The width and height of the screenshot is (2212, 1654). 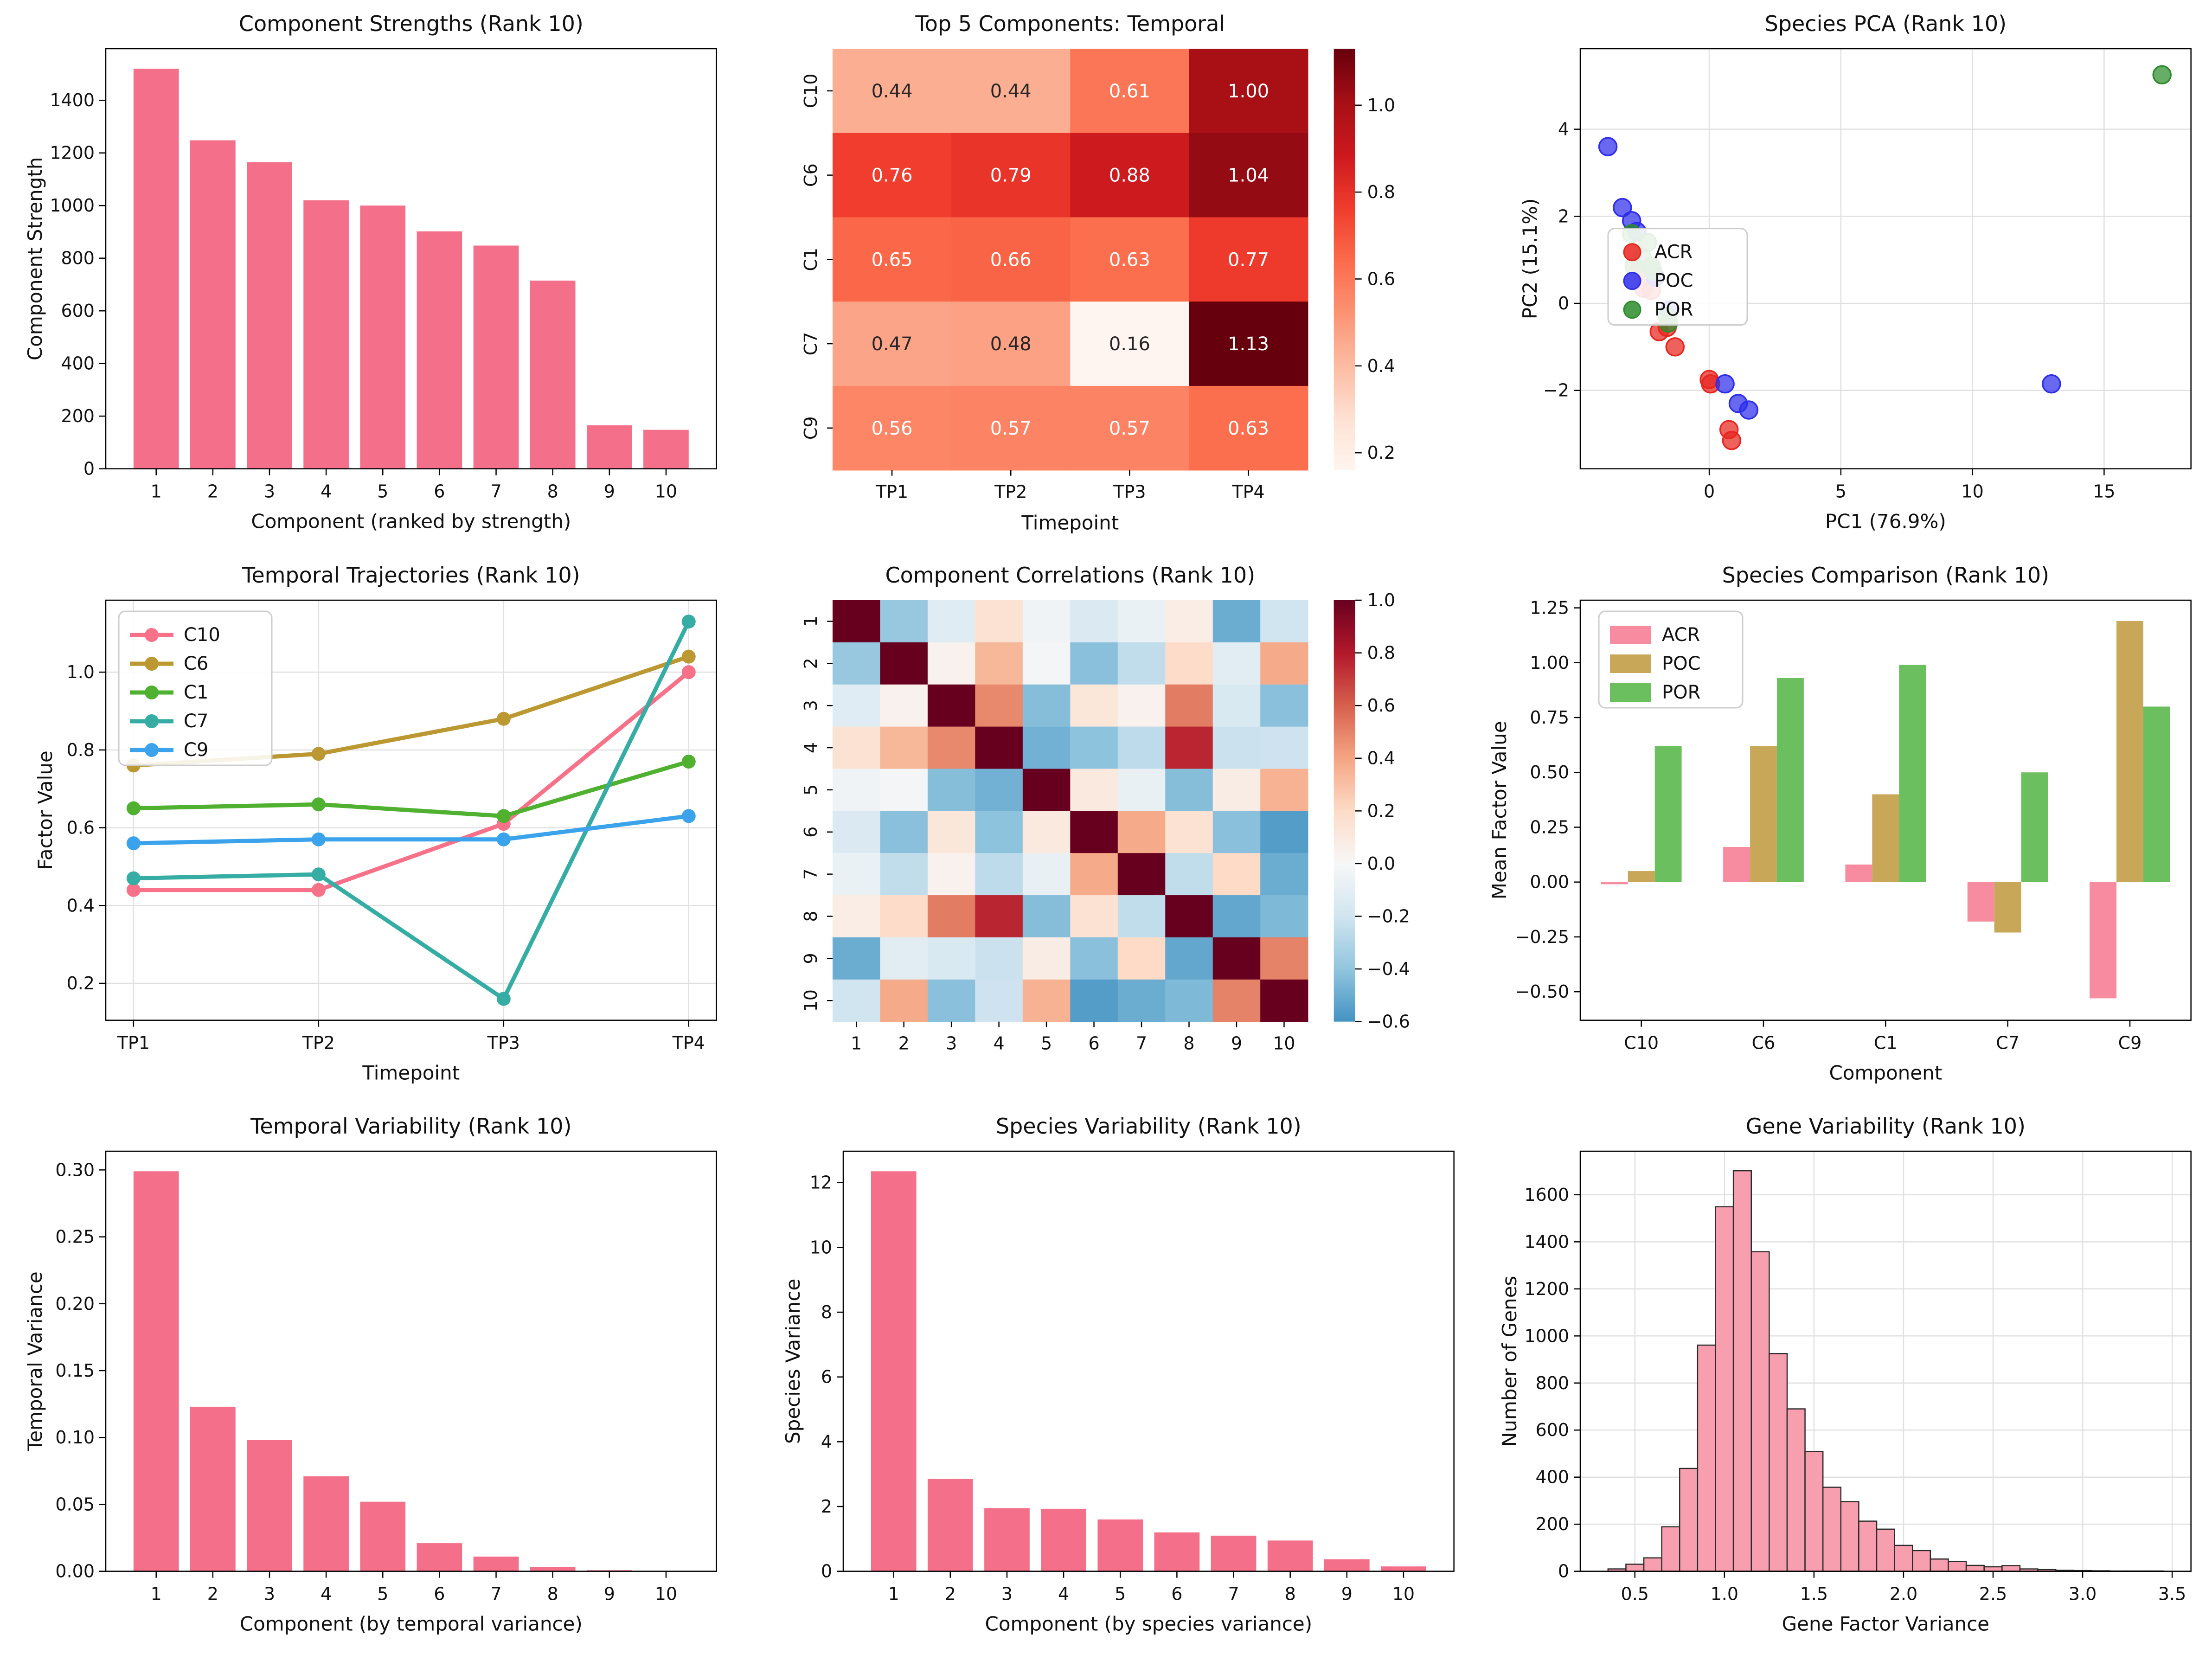 What do you see at coordinates (46, 810) in the screenshot?
I see `svg-text: Factor Value` at bounding box center [46, 810].